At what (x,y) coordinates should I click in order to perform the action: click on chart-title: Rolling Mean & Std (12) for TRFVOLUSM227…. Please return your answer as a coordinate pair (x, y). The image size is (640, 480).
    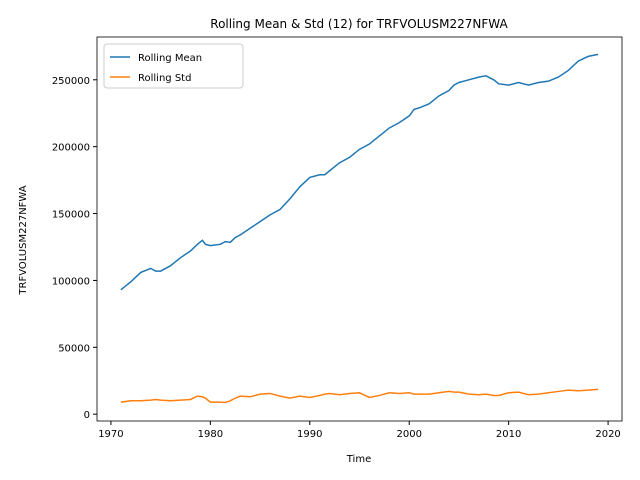
    Looking at the image, I should click on (359, 24).